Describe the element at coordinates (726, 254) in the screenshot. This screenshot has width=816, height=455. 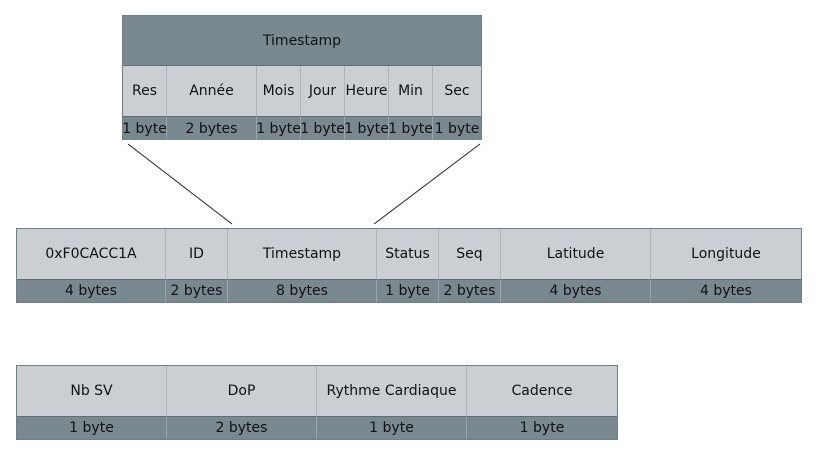
I see `field-longitude-label: Longitude` at that location.